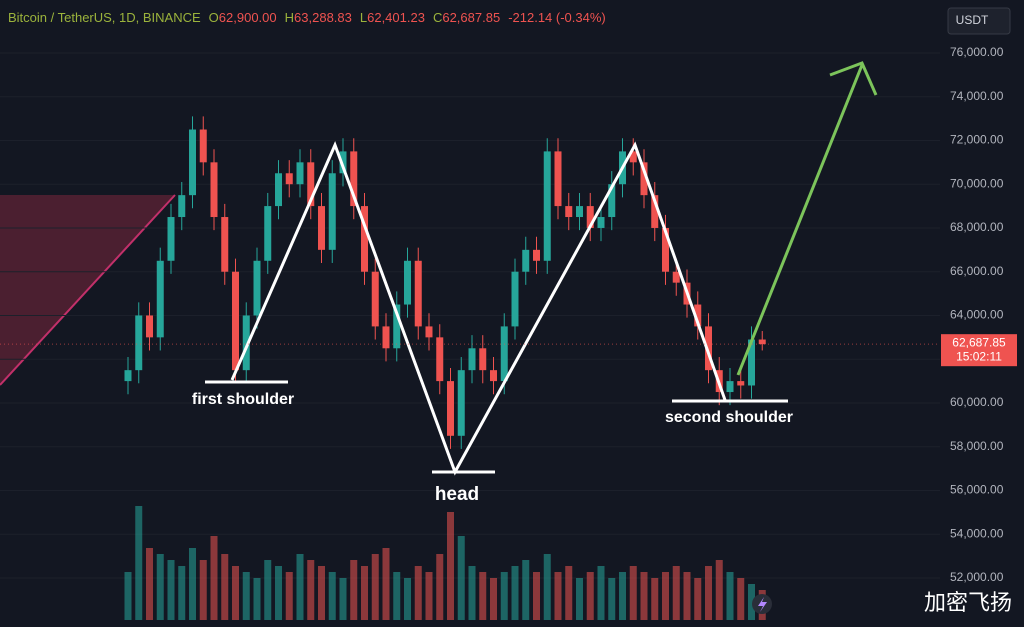 Image resolution: width=1024 pixels, height=627 pixels. What do you see at coordinates (977, 577) in the screenshot?
I see `y-tick-label: 52,000.00` at bounding box center [977, 577].